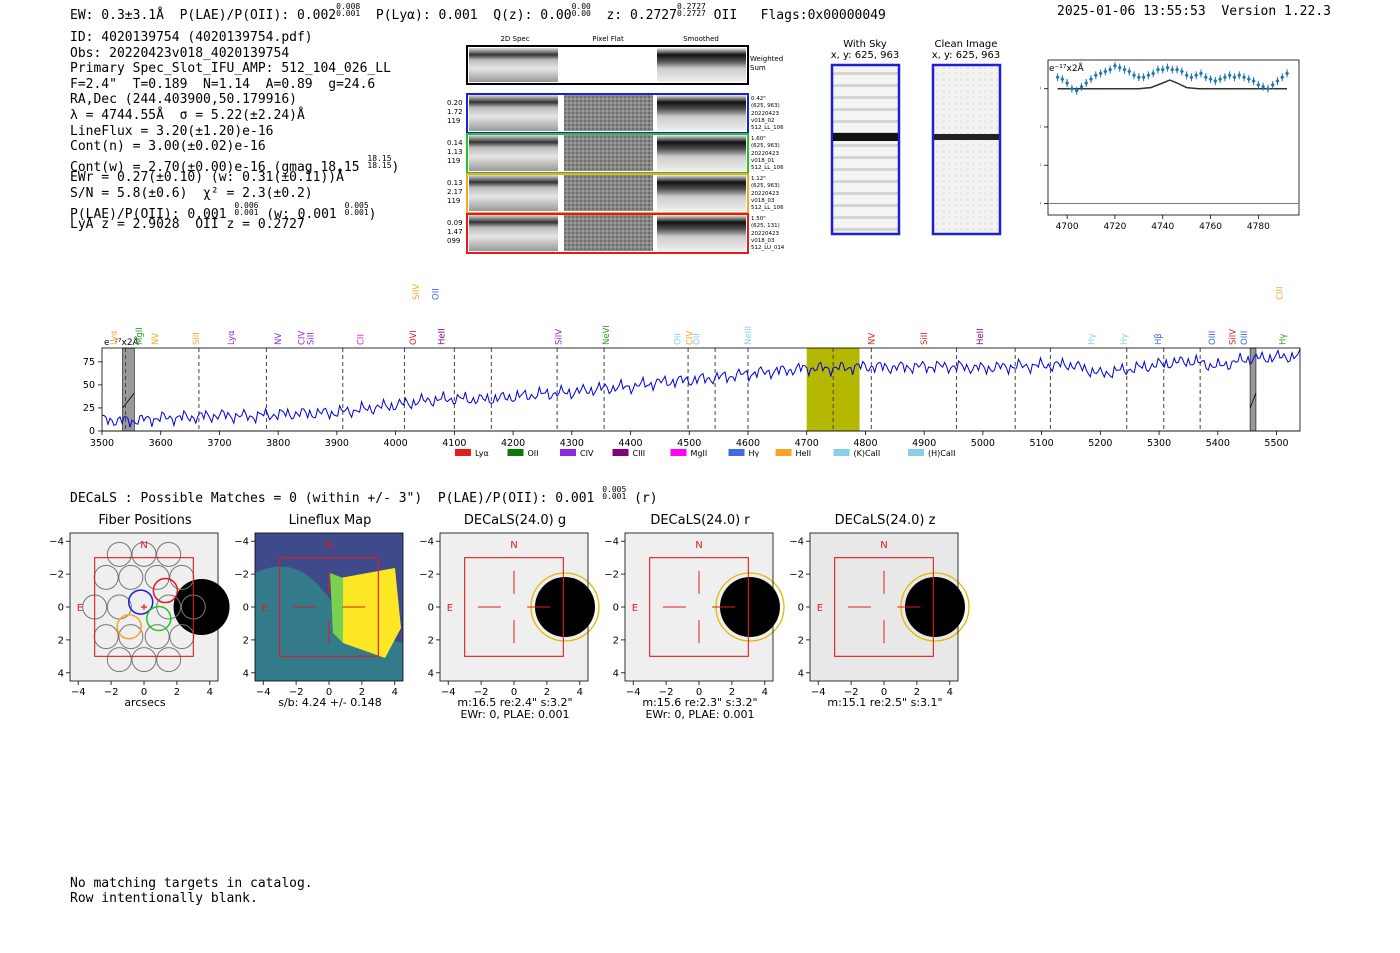  I want to click on full-xtick-label: 4700, so click(807, 443).